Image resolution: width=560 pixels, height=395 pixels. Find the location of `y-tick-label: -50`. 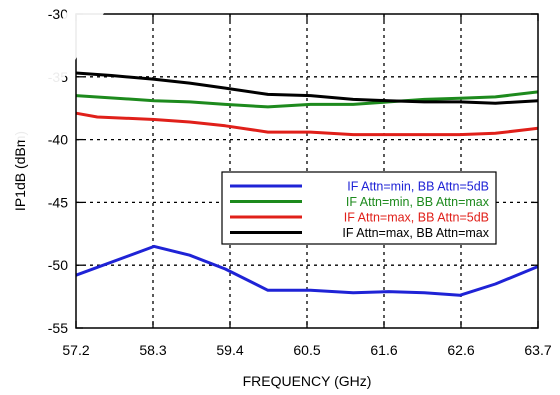

y-tick-label: -50 is located at coordinates (58, 265).